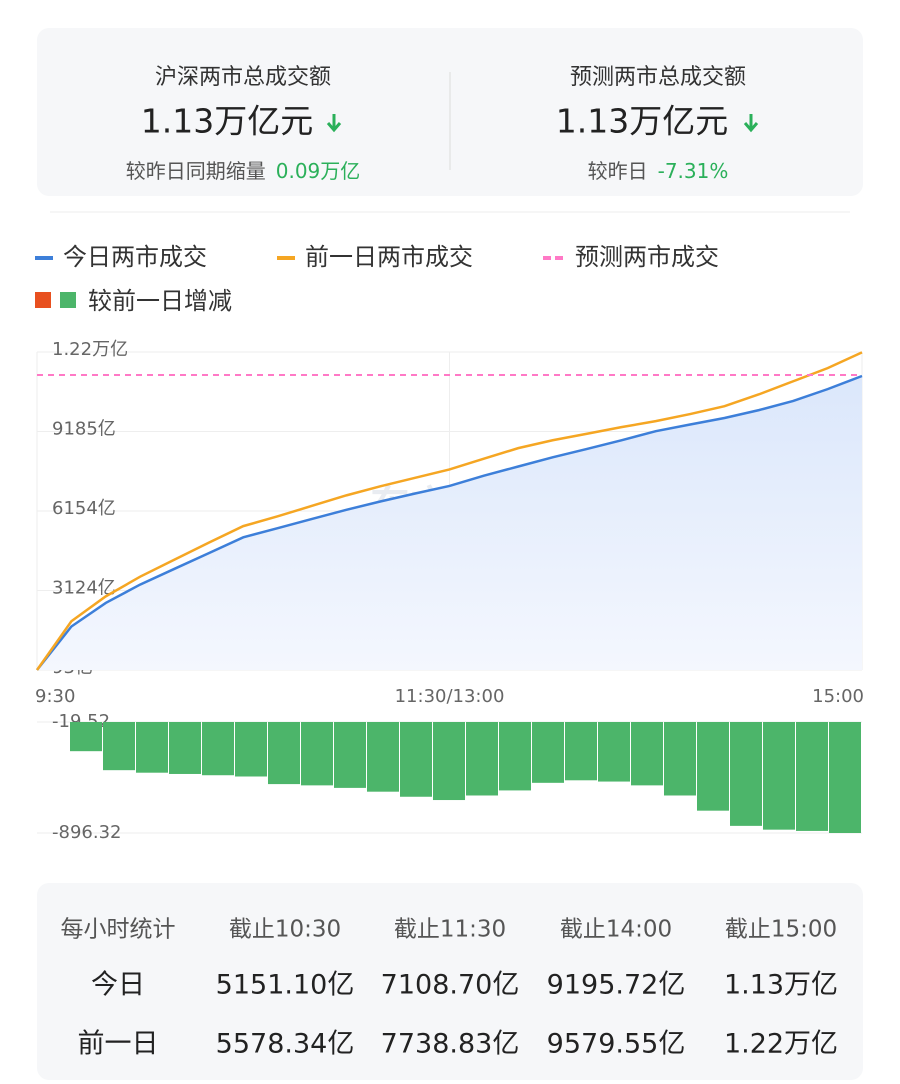 Image resolution: width=900 pixels, height=1084 pixels. What do you see at coordinates (658, 77) in the screenshot?
I see `summary-title: 预测两市总成交额` at bounding box center [658, 77].